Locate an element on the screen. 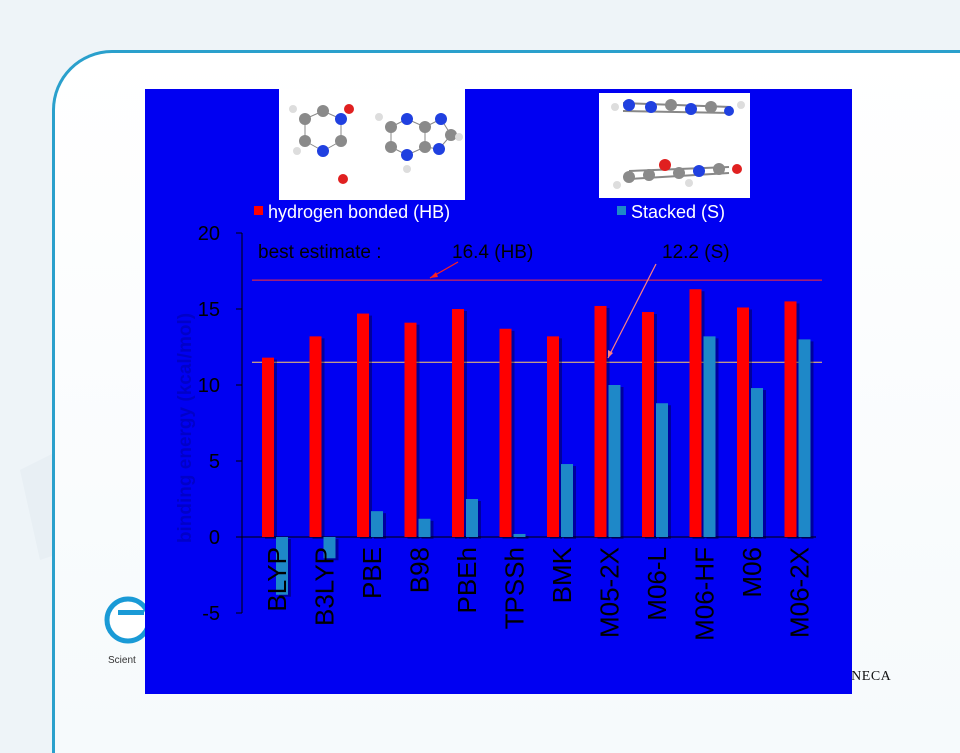  y-tick-label: 20 is located at coordinates (209, 234).